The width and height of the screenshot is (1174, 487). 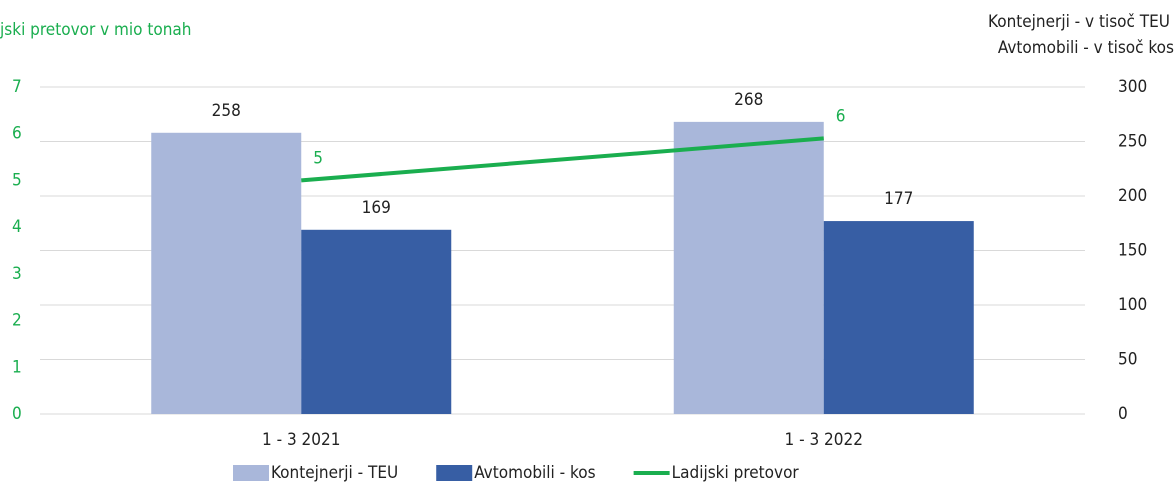 What do you see at coordinates (17, 414) in the screenshot?
I see `y-tick-label: 0` at bounding box center [17, 414].